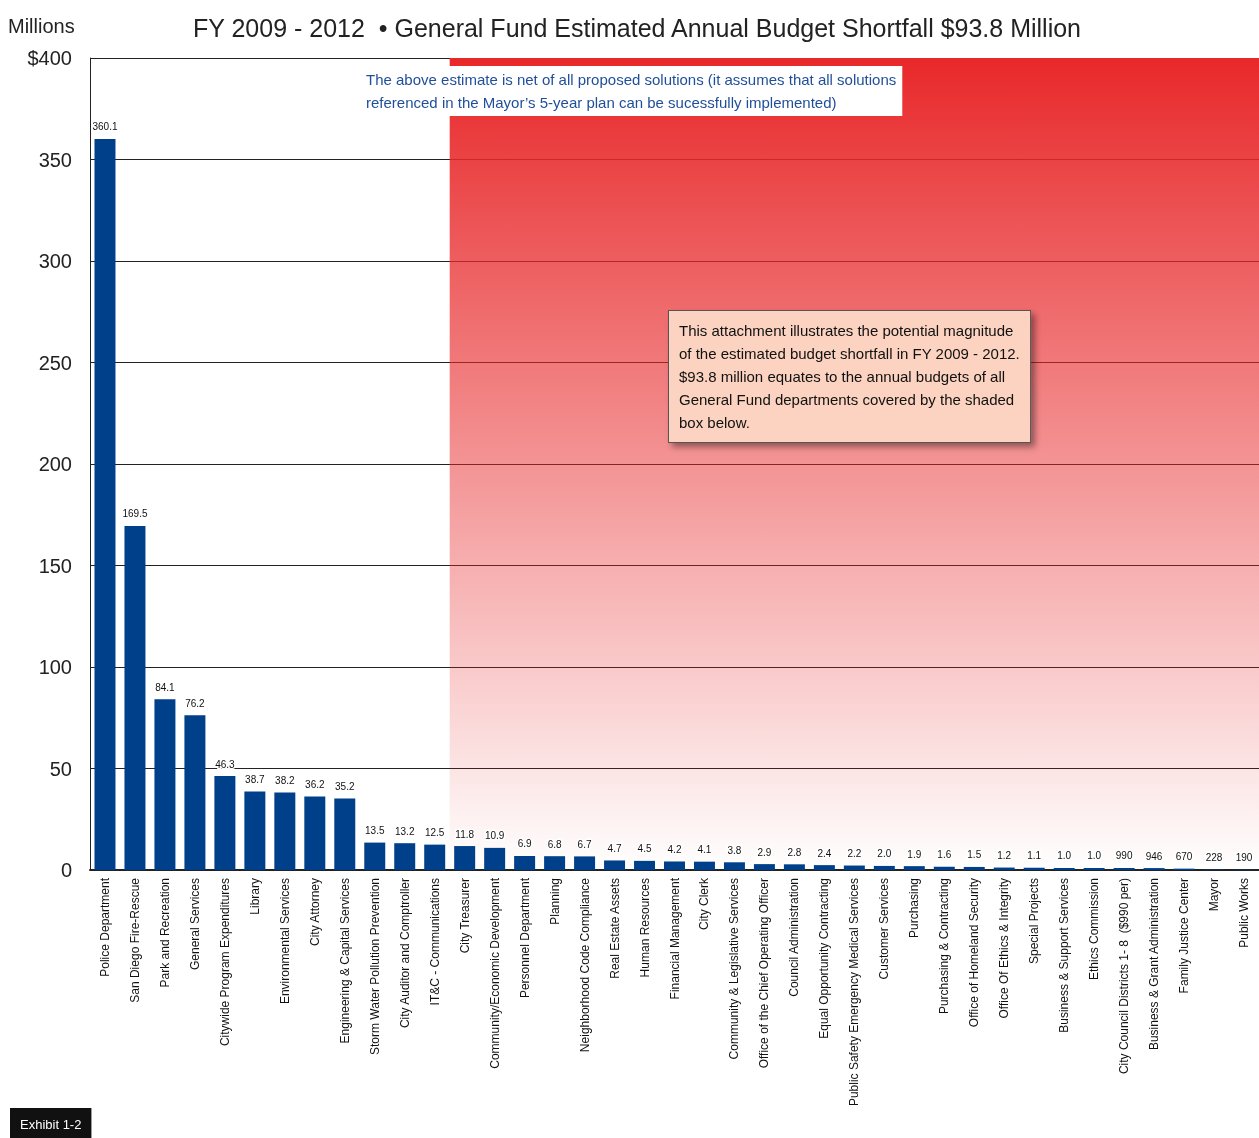 The image size is (1259, 1138). What do you see at coordinates (164, 933) in the screenshot?
I see `x-tick-label: Park and Recreation` at bounding box center [164, 933].